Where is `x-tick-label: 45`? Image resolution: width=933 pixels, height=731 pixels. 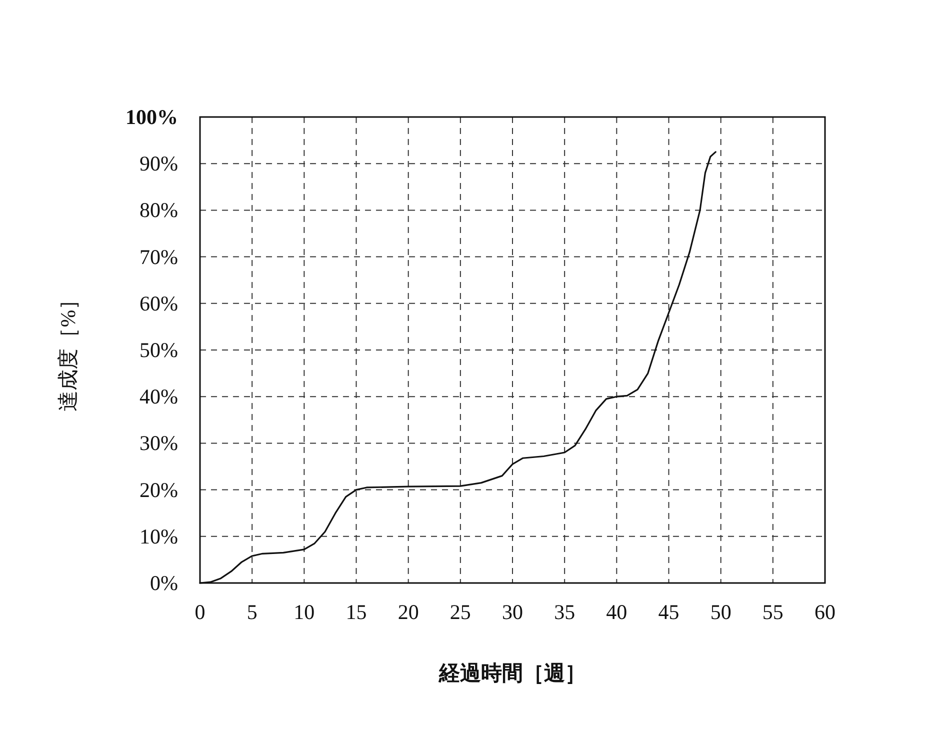 x-tick-label: 45 is located at coordinates (669, 612).